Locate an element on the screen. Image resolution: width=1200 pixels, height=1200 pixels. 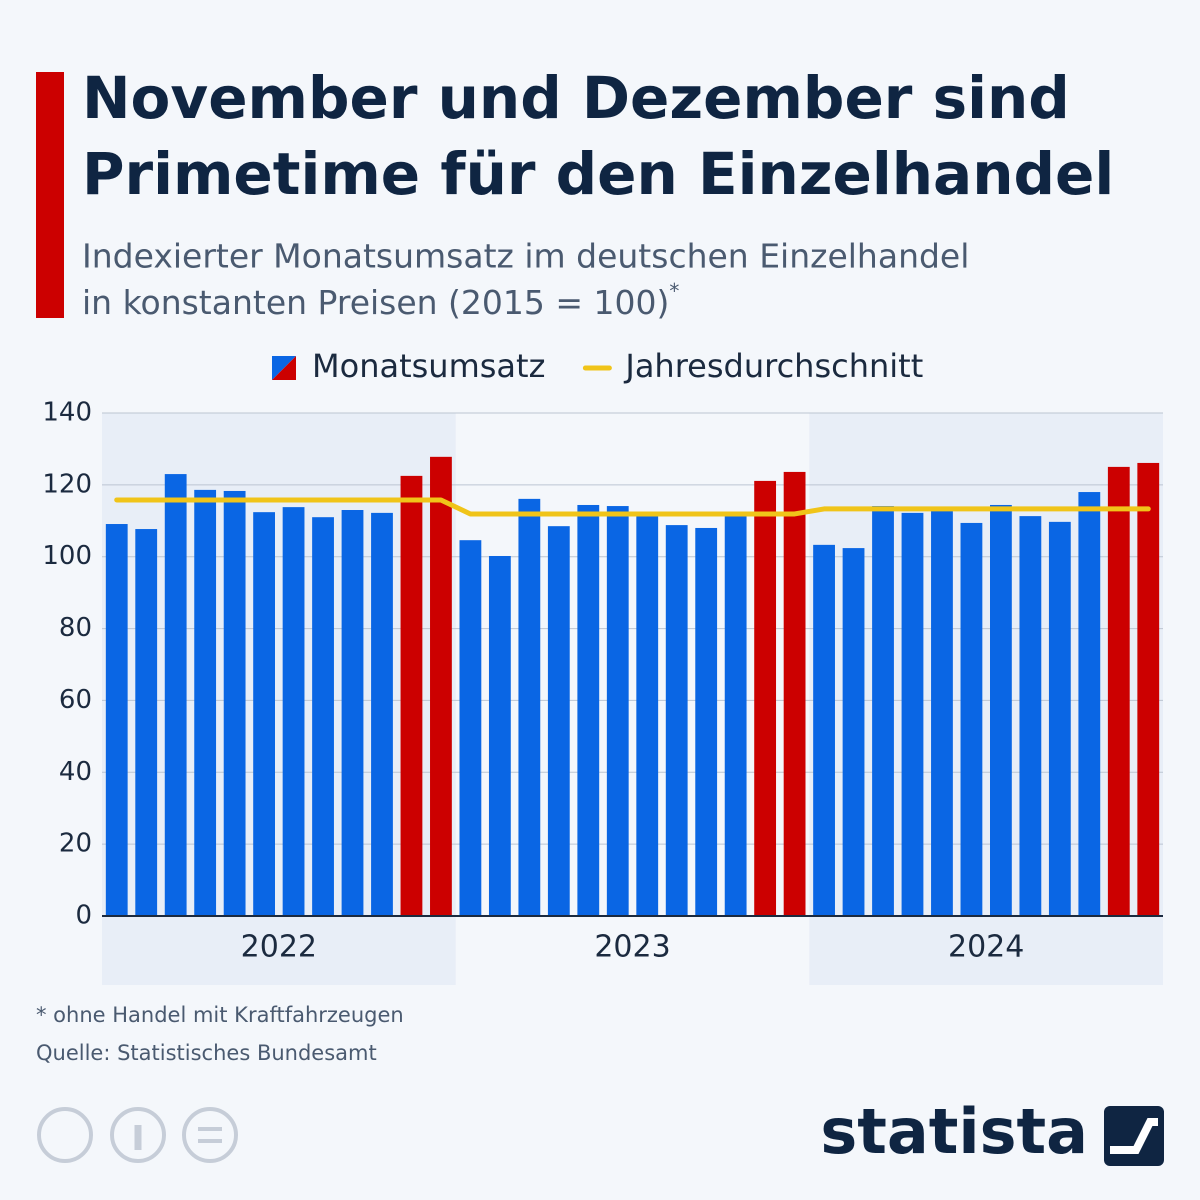
license-icons is located at coordinates (137, 1135).